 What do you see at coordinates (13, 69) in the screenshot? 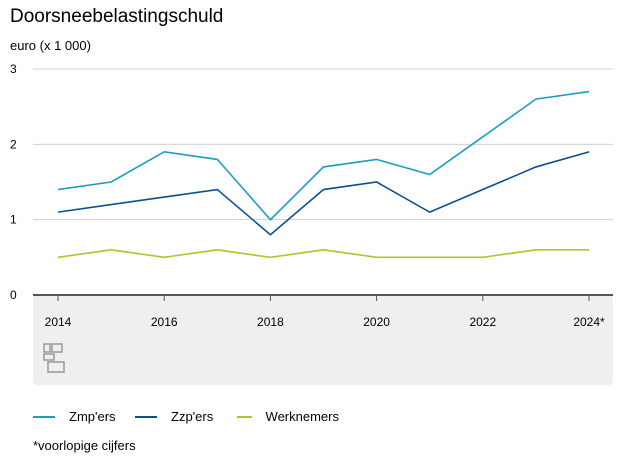
I see `y-tick-label: 3` at bounding box center [13, 69].